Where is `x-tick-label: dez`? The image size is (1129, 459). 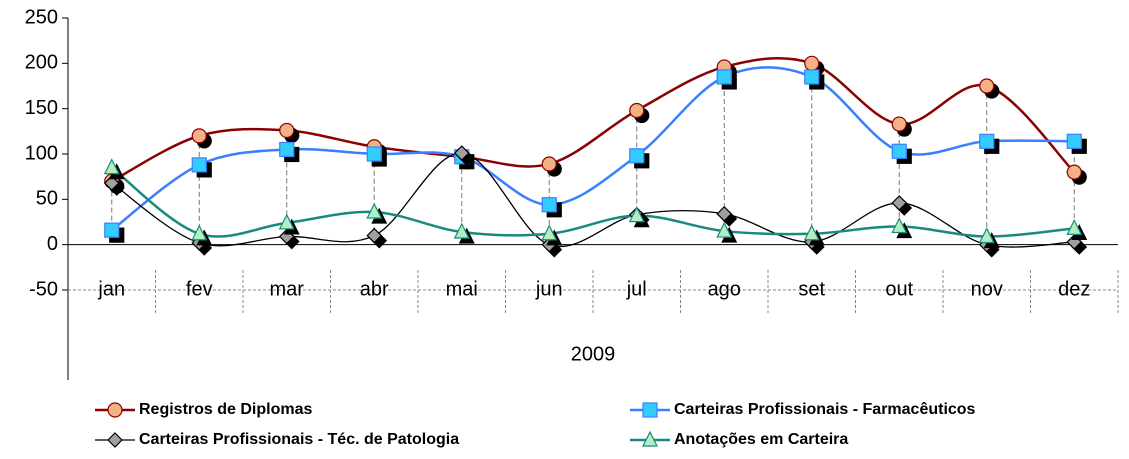
x-tick-label: dez is located at coordinates (1074, 289).